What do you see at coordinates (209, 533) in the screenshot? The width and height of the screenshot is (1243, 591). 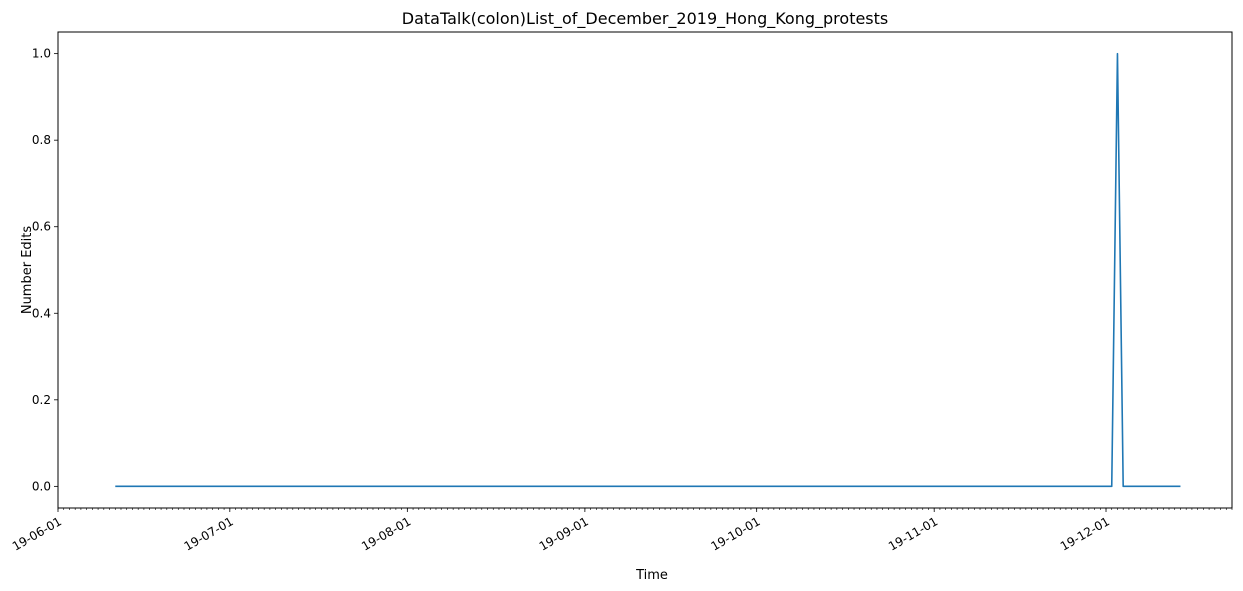 I see `x-tick-label: 19-07-01` at bounding box center [209, 533].